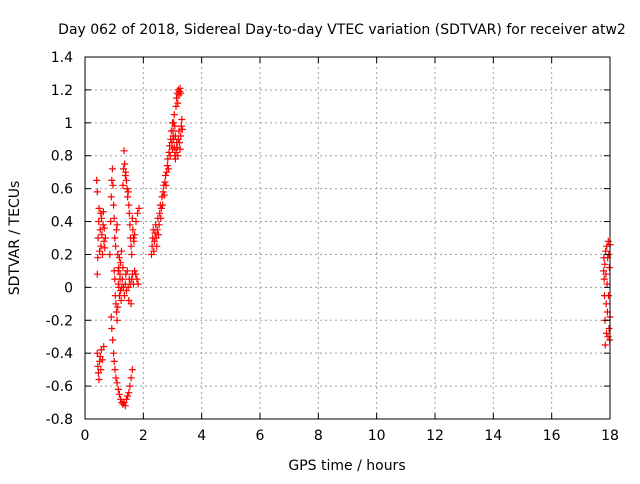 Image resolution: width=640 pixels, height=484 pixels. Describe the element at coordinates (143, 436) in the screenshot. I see `x-tick-label: 2` at that location.